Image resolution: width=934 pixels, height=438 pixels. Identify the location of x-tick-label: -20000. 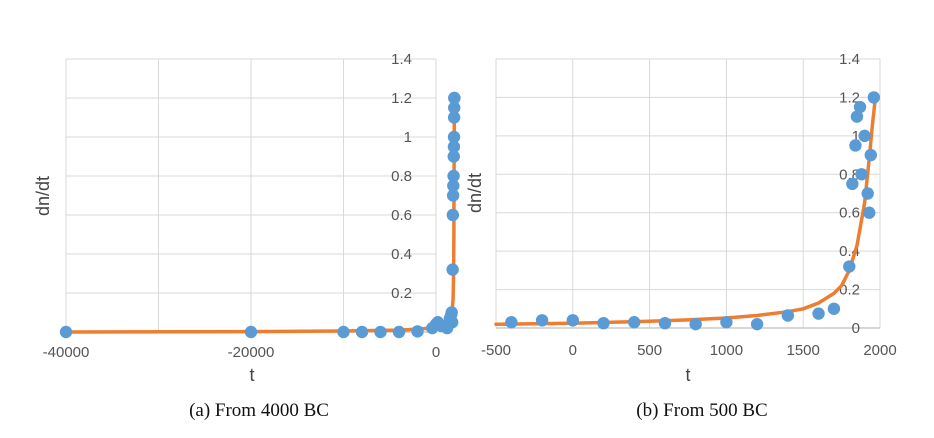
(251, 352).